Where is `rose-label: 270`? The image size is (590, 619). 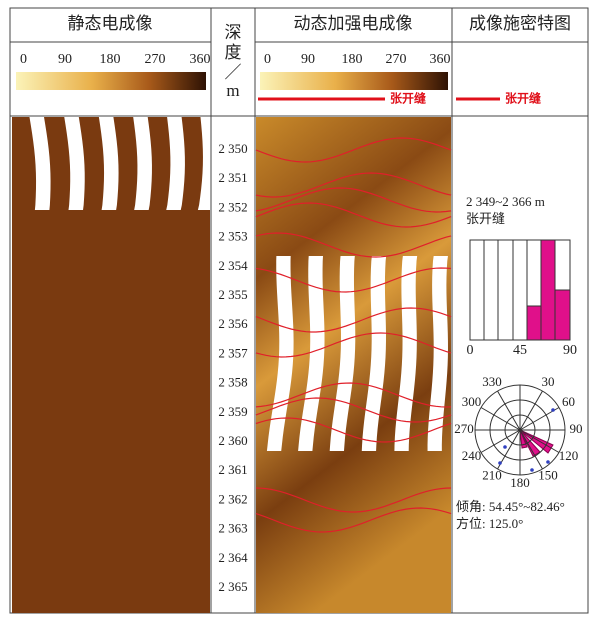
rose-label: 270 is located at coordinates (464, 428).